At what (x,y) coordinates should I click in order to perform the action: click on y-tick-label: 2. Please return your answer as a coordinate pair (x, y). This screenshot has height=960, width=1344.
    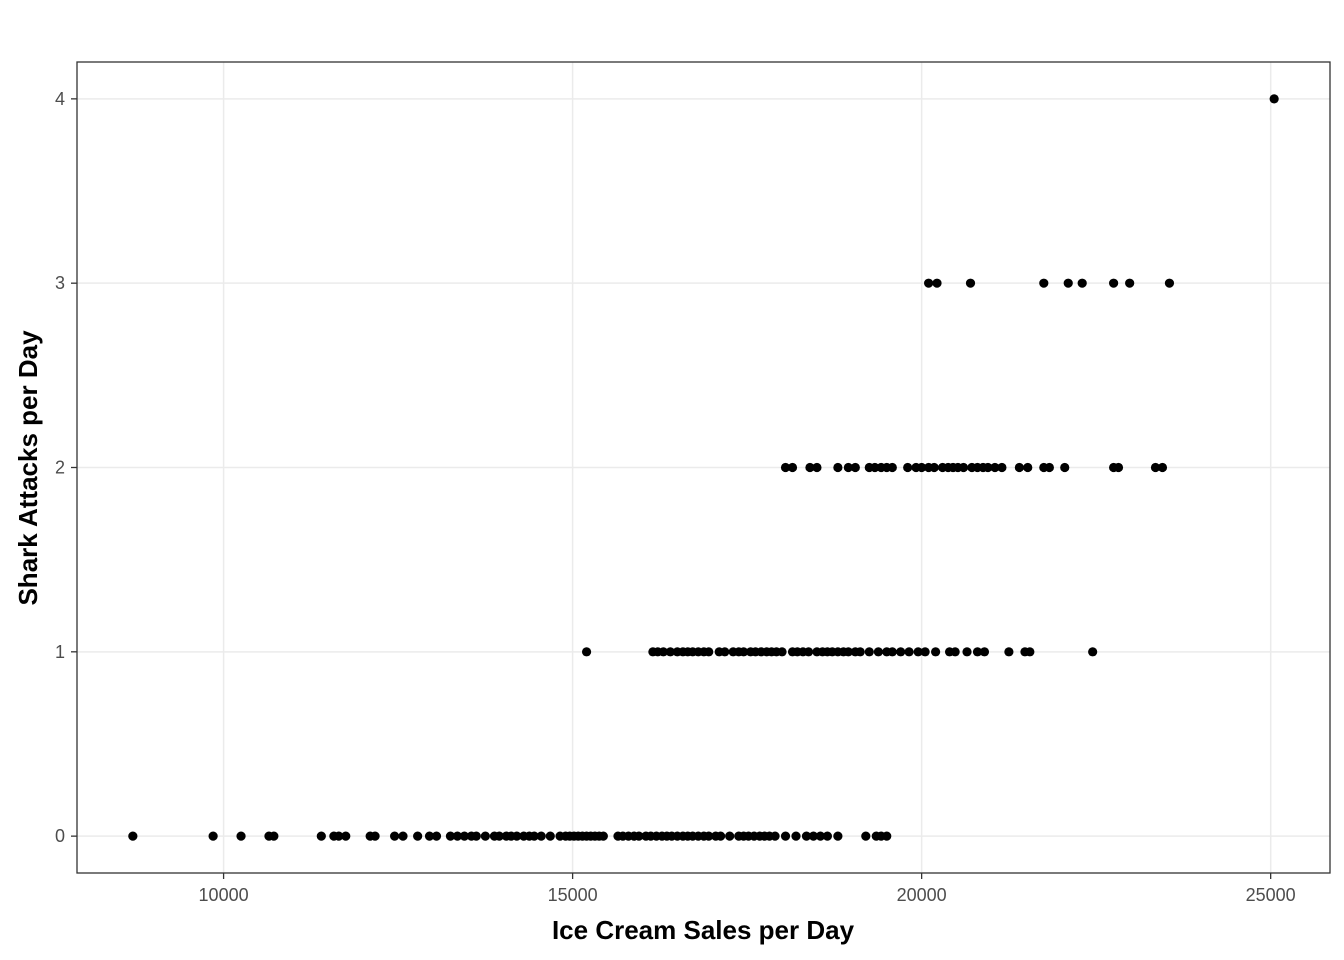
    Looking at the image, I should click on (60, 468).